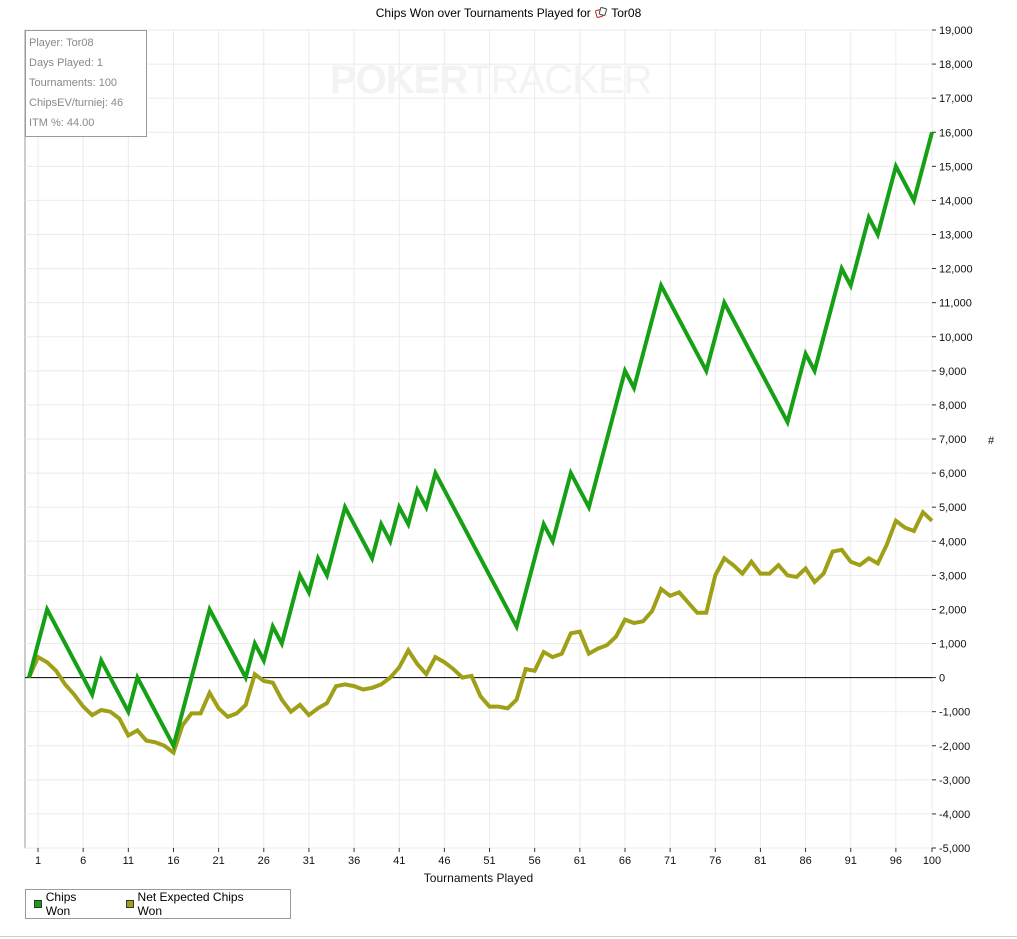 This screenshot has width=1017, height=939. Describe the element at coordinates (956, 270) in the screenshot. I see `y-tick-label: 12,000` at that location.